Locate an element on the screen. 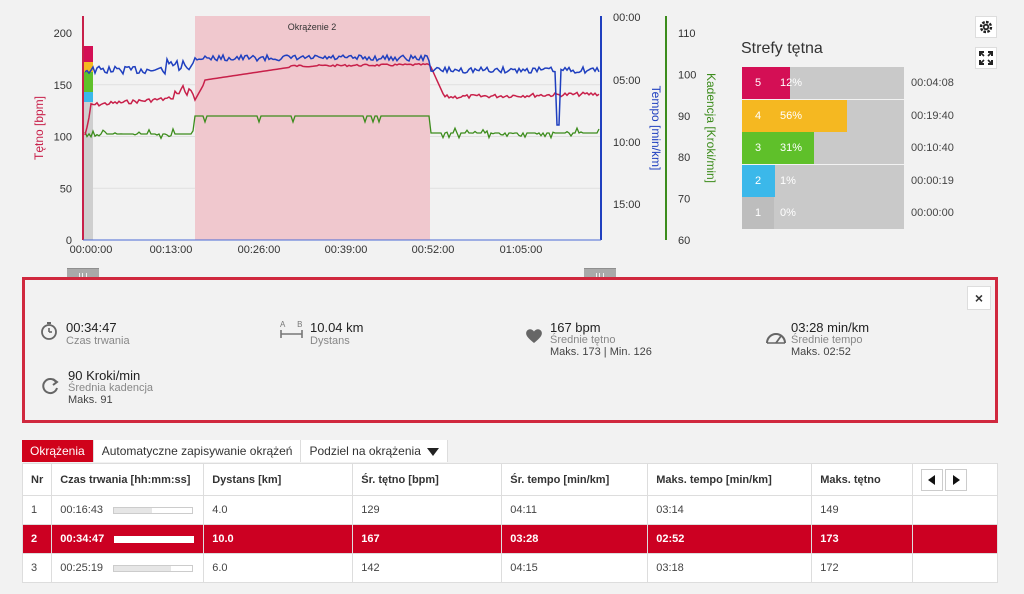 Image resolution: width=1024 pixels, height=594 pixels. tempo-tick-label: 05:00 is located at coordinates (627, 81).